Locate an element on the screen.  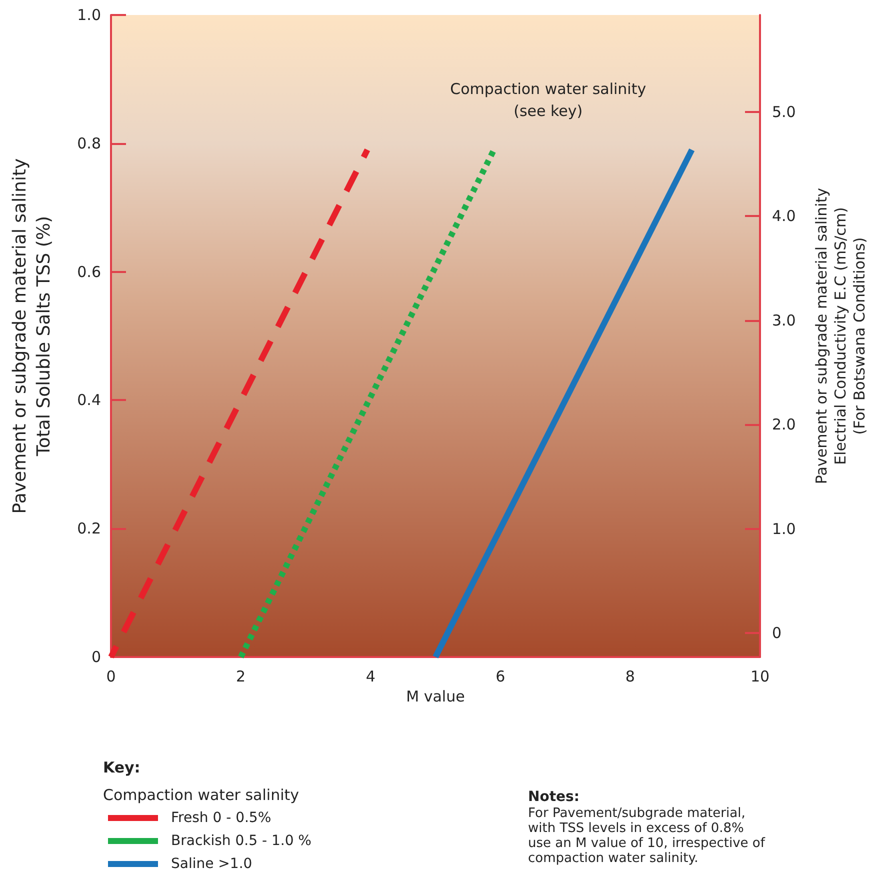
annotation: Compaction water salinity (see key) is located at coordinates (548, 100).